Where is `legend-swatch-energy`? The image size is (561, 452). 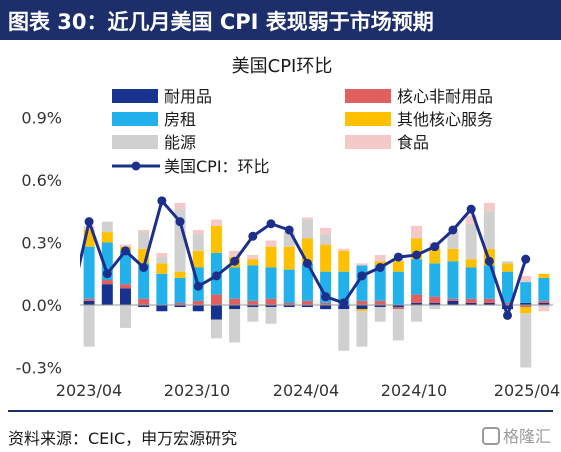
legend-swatch-energy is located at coordinates (135, 142).